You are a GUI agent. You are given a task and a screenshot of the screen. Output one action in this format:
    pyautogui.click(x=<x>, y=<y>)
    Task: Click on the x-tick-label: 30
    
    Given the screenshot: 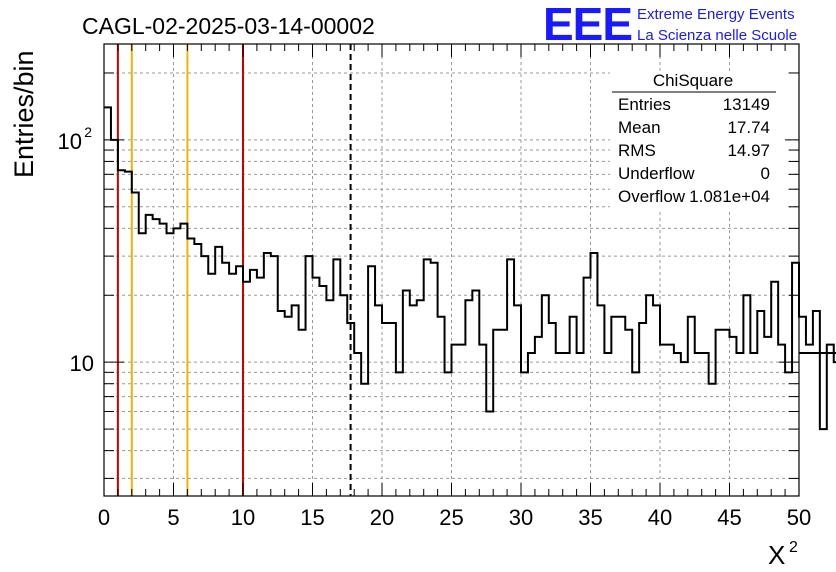 What is the action you would take?
    pyautogui.click(x=521, y=517)
    